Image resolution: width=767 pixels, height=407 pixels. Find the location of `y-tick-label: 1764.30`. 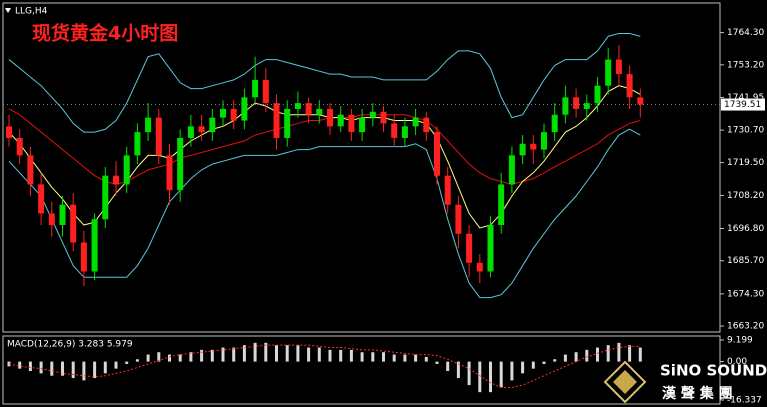

y-tick-label: 1764.30 is located at coordinates (745, 33).